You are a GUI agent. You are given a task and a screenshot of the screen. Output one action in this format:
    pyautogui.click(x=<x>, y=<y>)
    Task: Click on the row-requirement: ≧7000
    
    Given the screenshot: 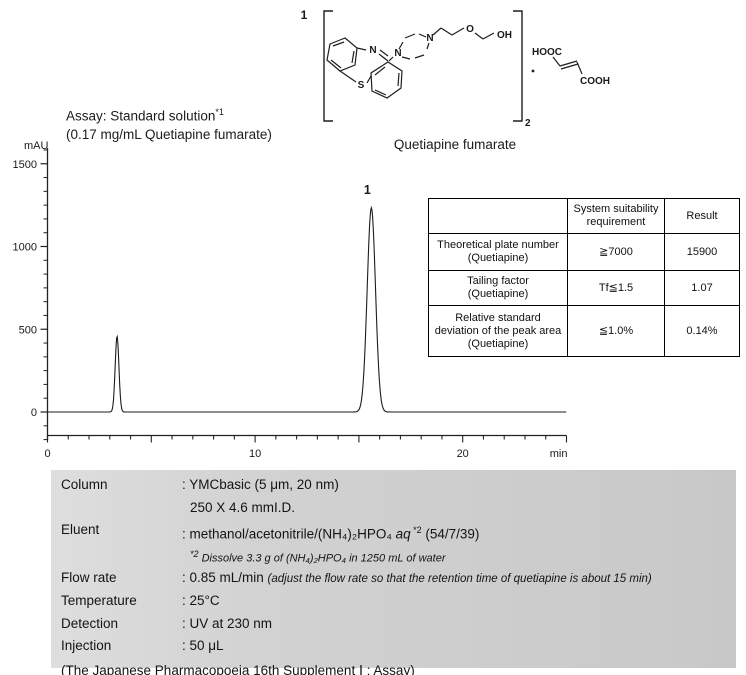 What is the action you would take?
    pyautogui.click(x=616, y=252)
    